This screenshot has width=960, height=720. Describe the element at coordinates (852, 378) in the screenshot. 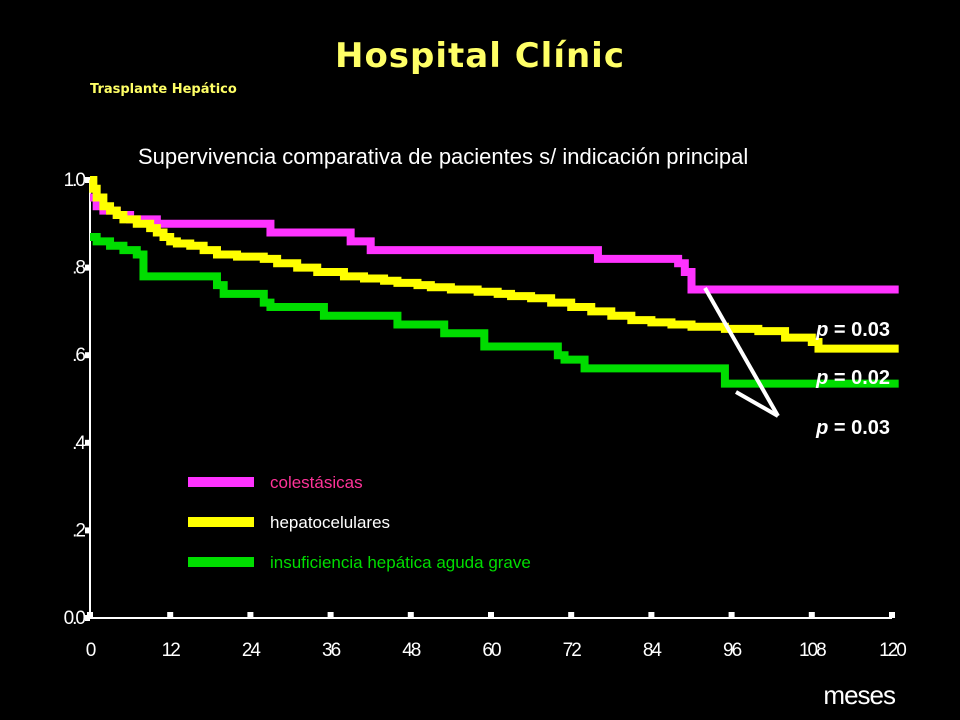

I see `p-value-label: p = 0.02` at that location.